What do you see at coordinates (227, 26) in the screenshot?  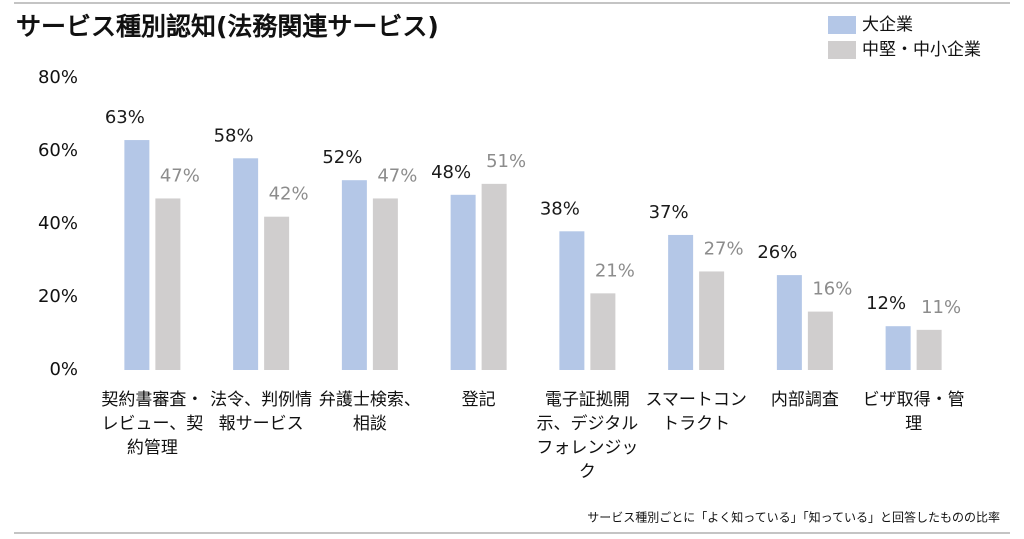 I see `chart-title: サービス種別認知(法務関連サービス)` at bounding box center [227, 26].